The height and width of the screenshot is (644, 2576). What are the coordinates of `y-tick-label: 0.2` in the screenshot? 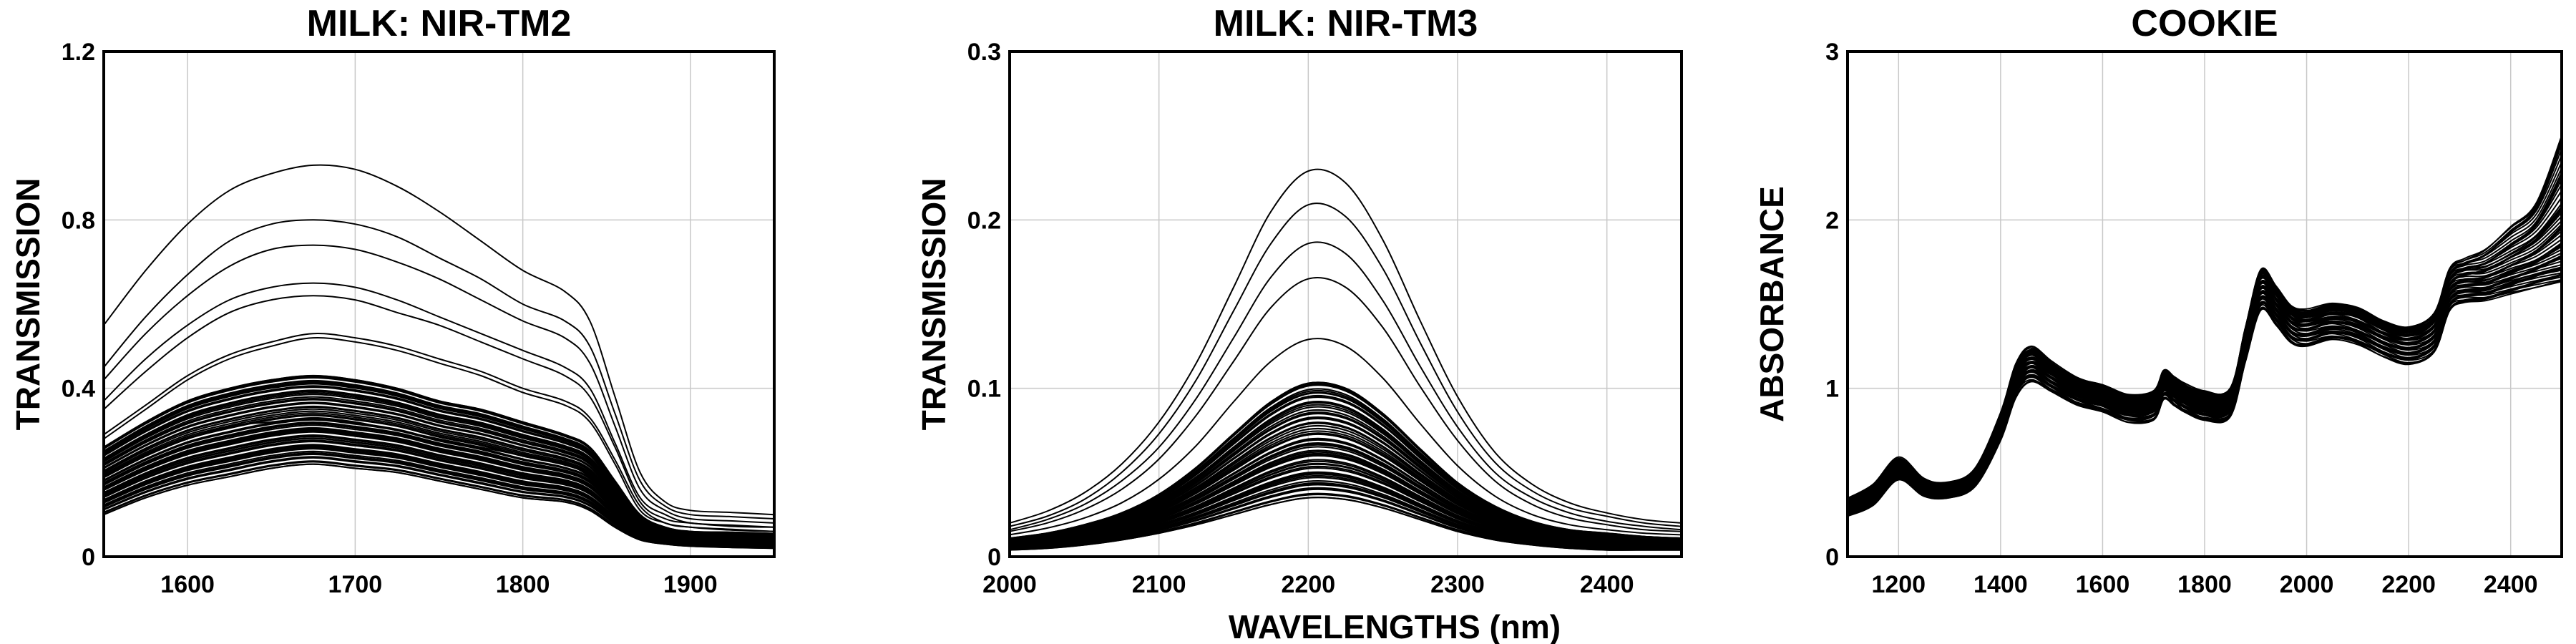 It's located at (984, 220).